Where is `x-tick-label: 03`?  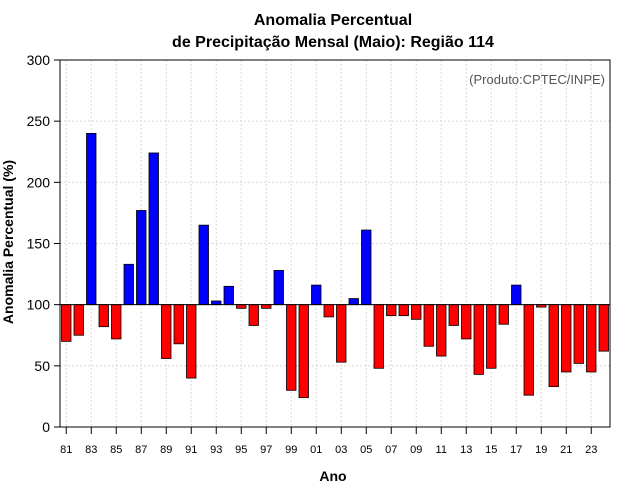
x-tick-label: 03 is located at coordinates (341, 450).